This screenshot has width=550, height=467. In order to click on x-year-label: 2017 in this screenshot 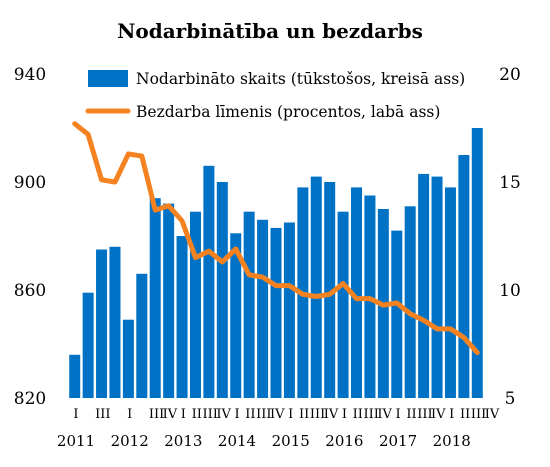, I will do `click(398, 441)`.